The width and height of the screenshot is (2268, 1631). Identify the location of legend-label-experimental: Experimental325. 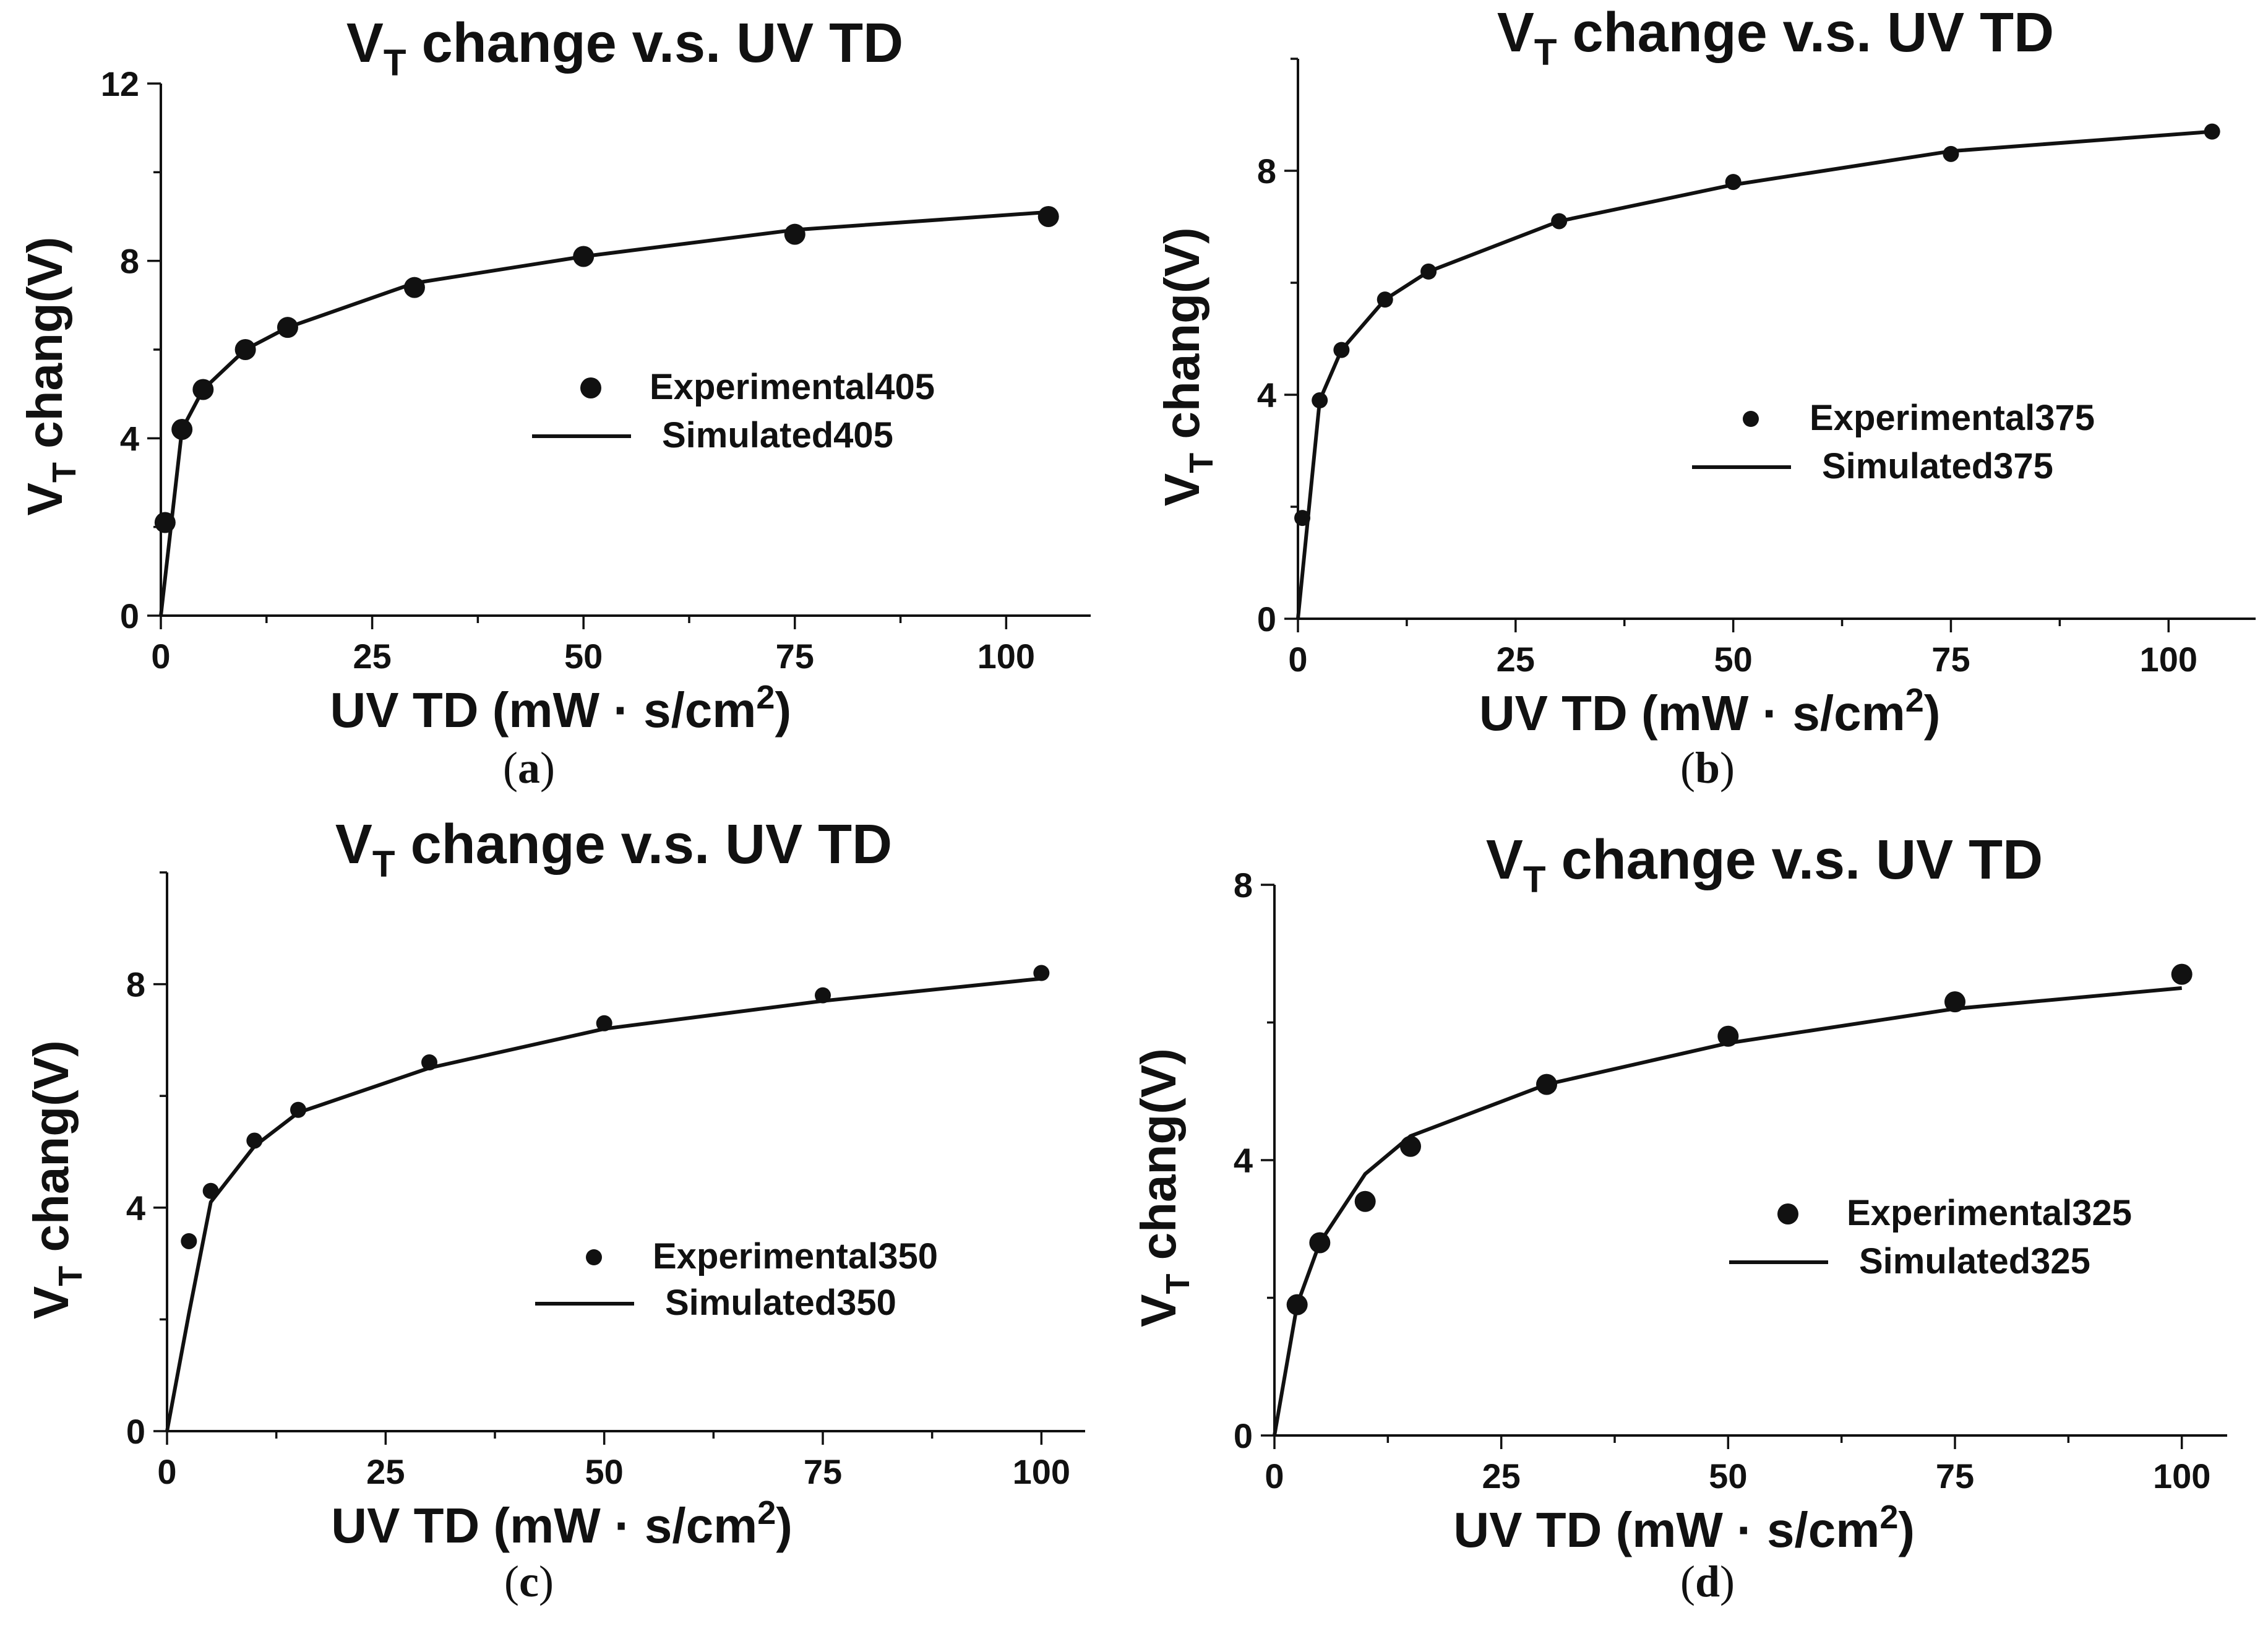
(1989, 1213).